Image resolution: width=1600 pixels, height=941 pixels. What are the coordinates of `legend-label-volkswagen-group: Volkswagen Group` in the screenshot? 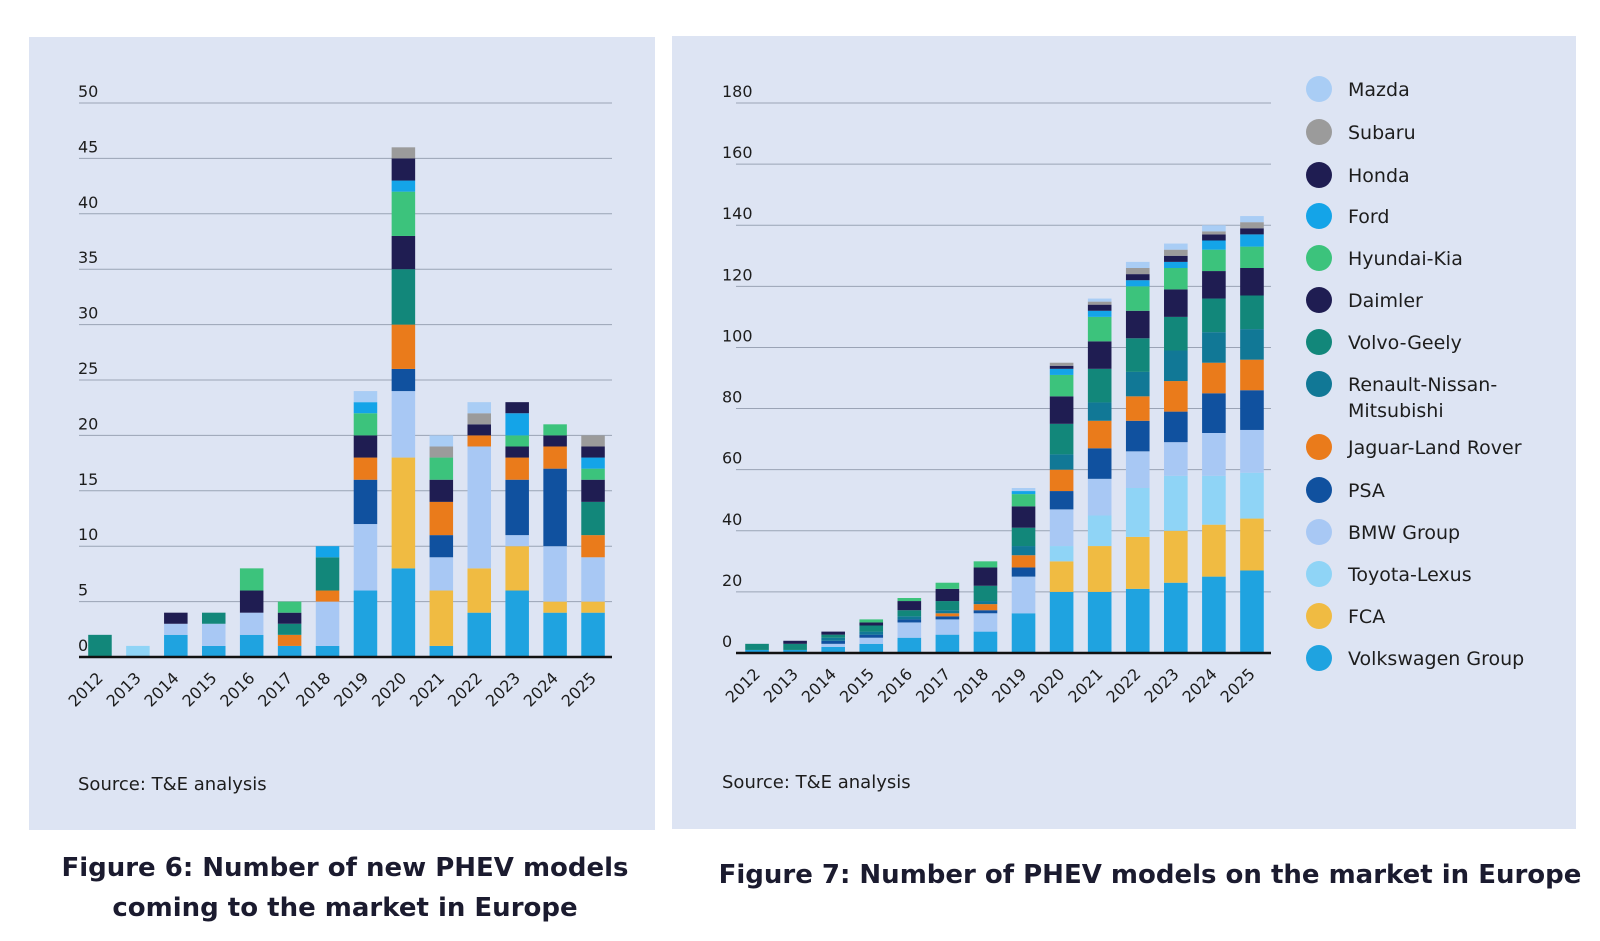 It's located at (1436, 659).